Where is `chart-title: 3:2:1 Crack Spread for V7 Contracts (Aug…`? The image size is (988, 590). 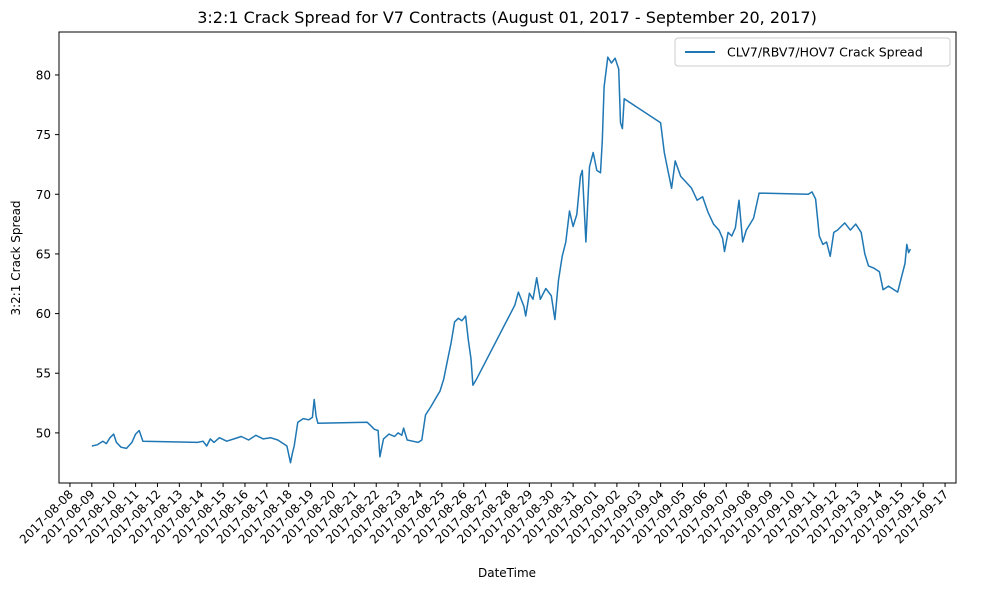 chart-title: 3:2:1 Crack Spread for V7 Contracts (Aug… is located at coordinates (507, 17).